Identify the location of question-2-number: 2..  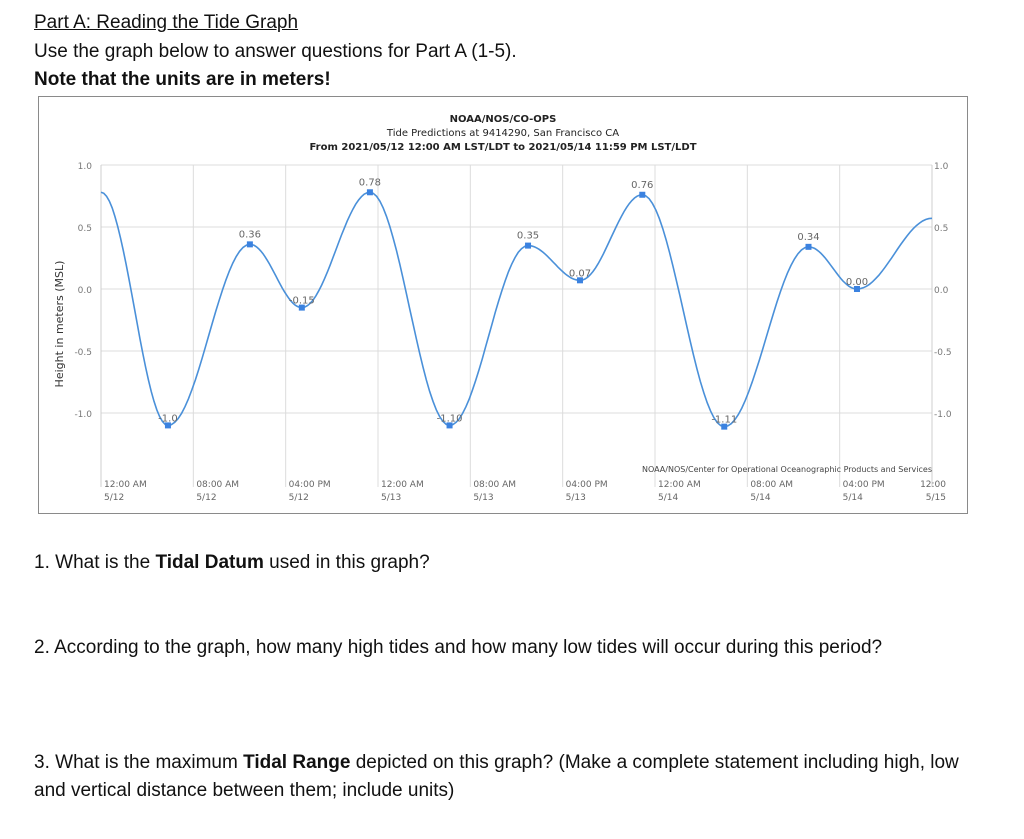
(42, 647).